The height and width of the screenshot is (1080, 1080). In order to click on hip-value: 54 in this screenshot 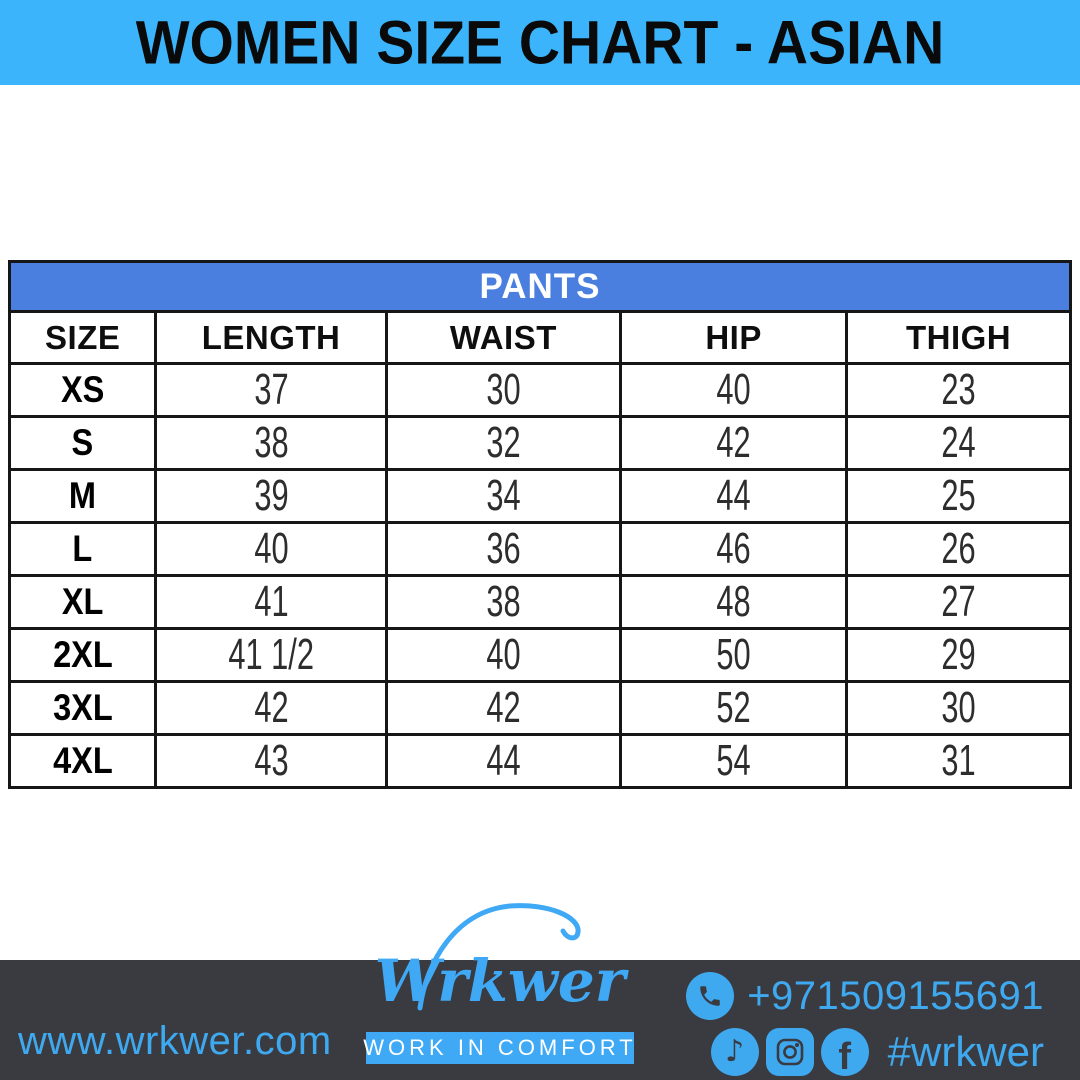, I will do `click(733, 760)`.